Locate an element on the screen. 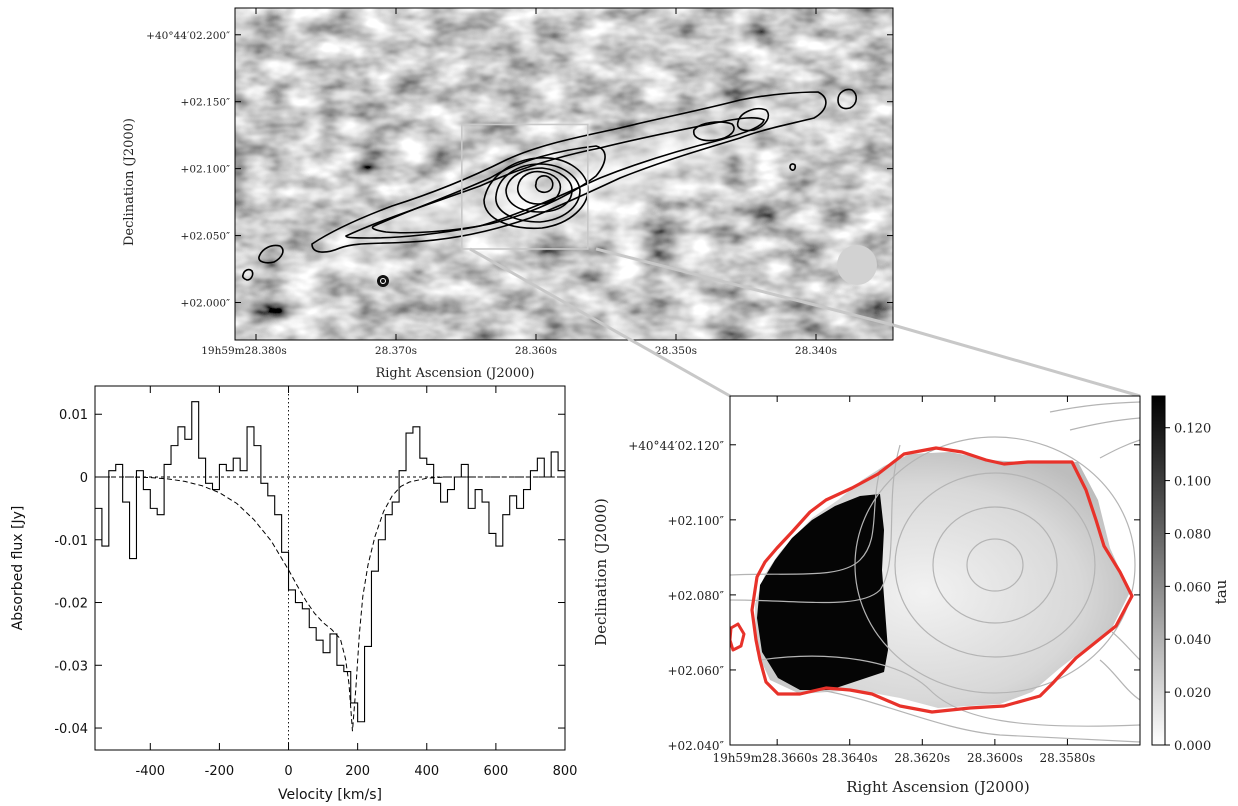 Image resolution: width=1238 pixels, height=806 pixels. tau-map-y-tick: +02.040″ is located at coordinates (695, 746).